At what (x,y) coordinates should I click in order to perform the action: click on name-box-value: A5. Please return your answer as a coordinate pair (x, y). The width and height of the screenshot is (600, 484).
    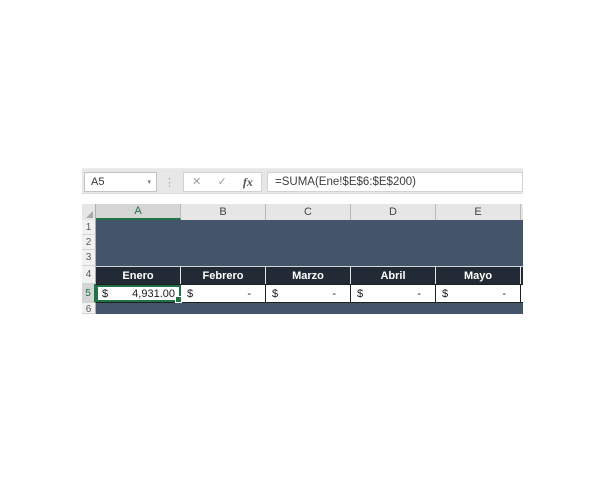
    Looking at the image, I should click on (98, 182).